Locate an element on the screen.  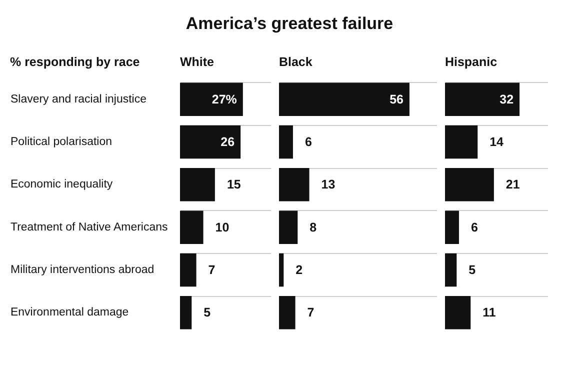
data-label: 8 is located at coordinates (313, 227).